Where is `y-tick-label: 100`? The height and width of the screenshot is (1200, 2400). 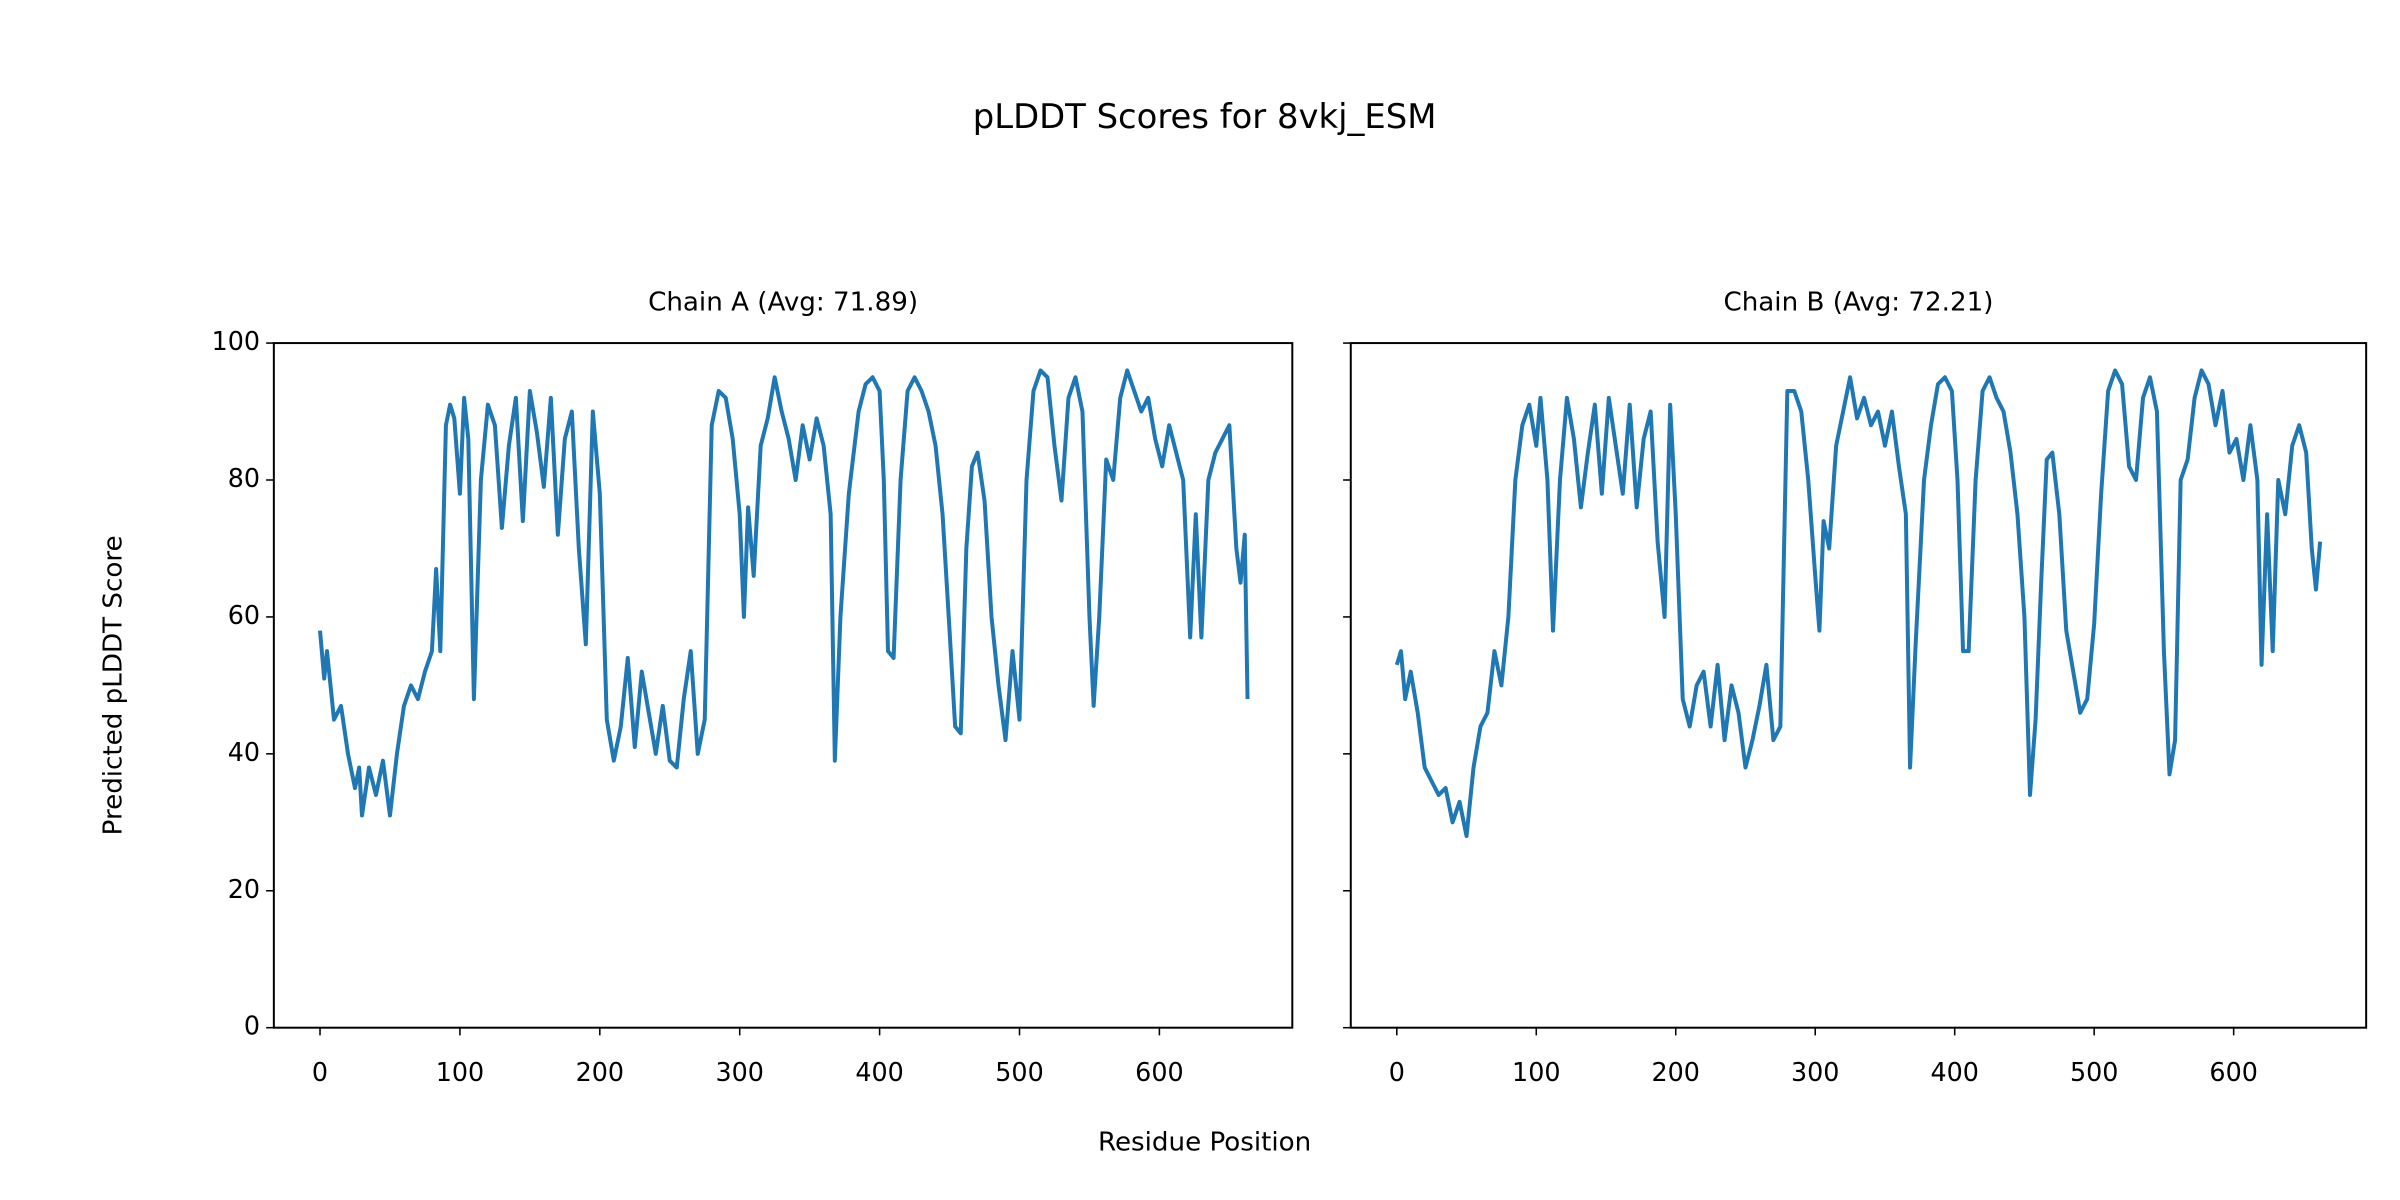
y-tick-label: 100 is located at coordinates (236, 341).